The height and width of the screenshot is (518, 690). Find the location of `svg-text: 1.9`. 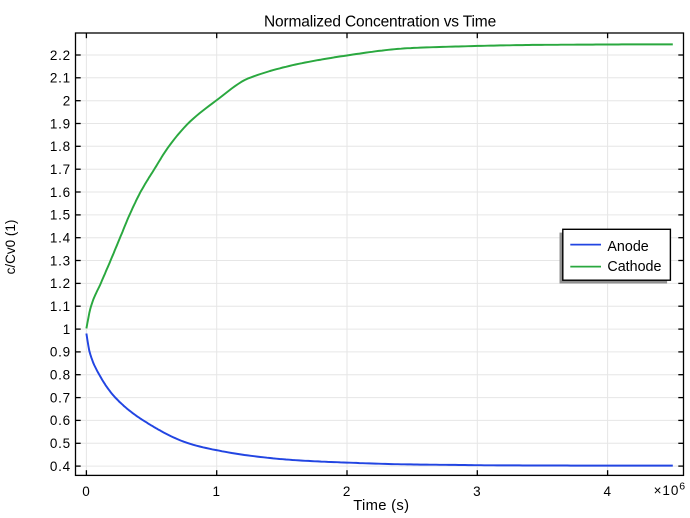

svg-text: 1.9 is located at coordinates (60, 123).